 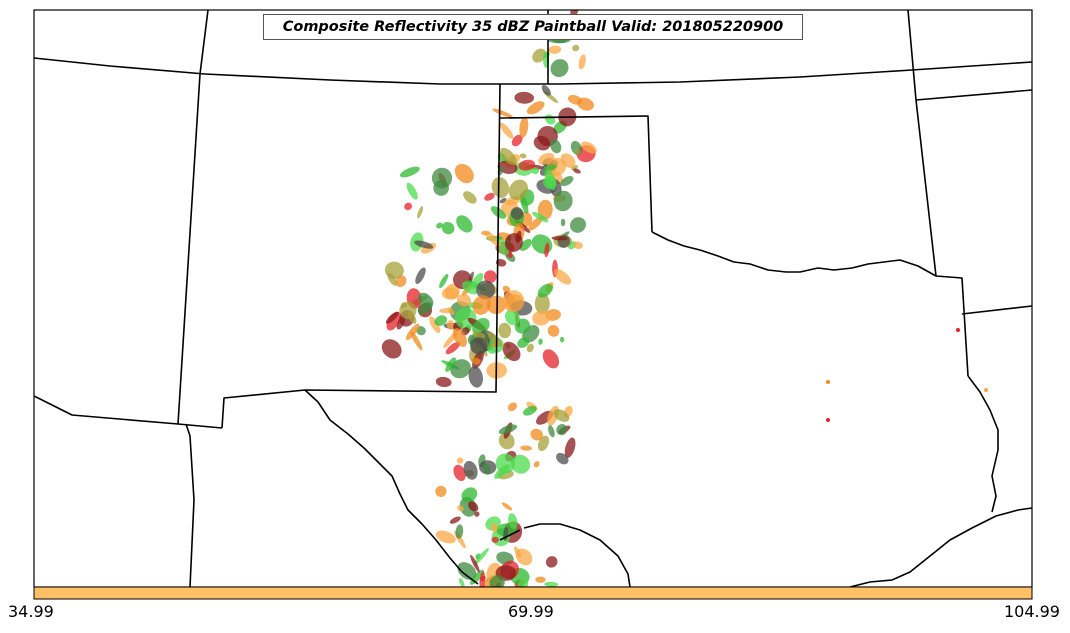 I want to click on colorbar-tick-min: 34.99, so click(x=31, y=611).